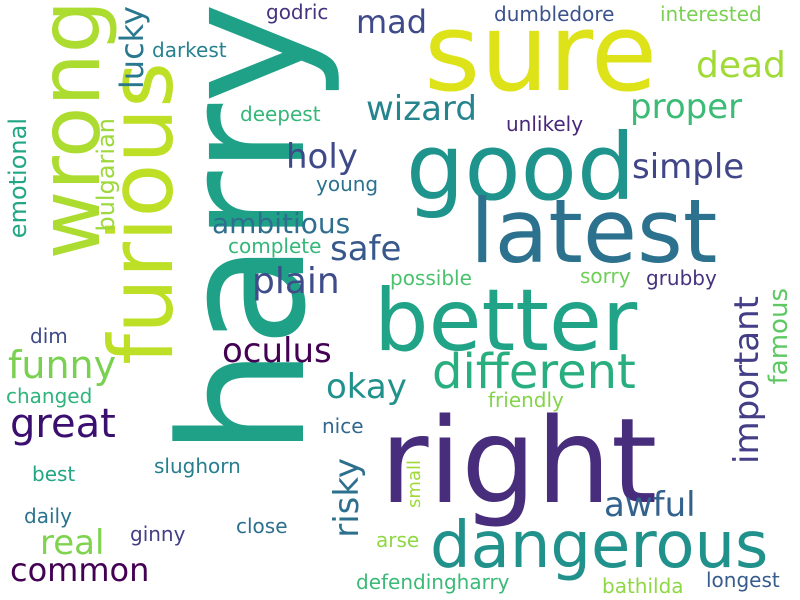 This screenshot has width=800, height=600. Describe the element at coordinates (80, 570) in the screenshot. I see `word-common: common` at that location.